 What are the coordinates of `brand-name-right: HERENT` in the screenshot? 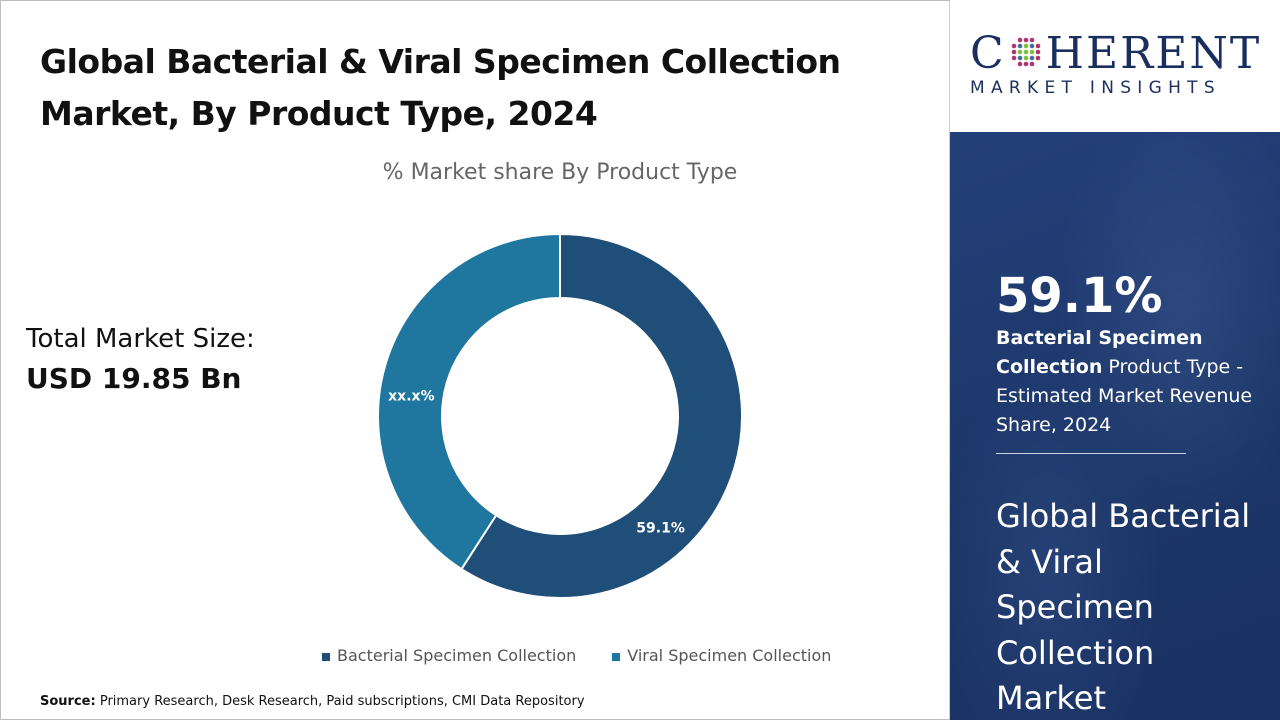 It's located at (1153, 53).